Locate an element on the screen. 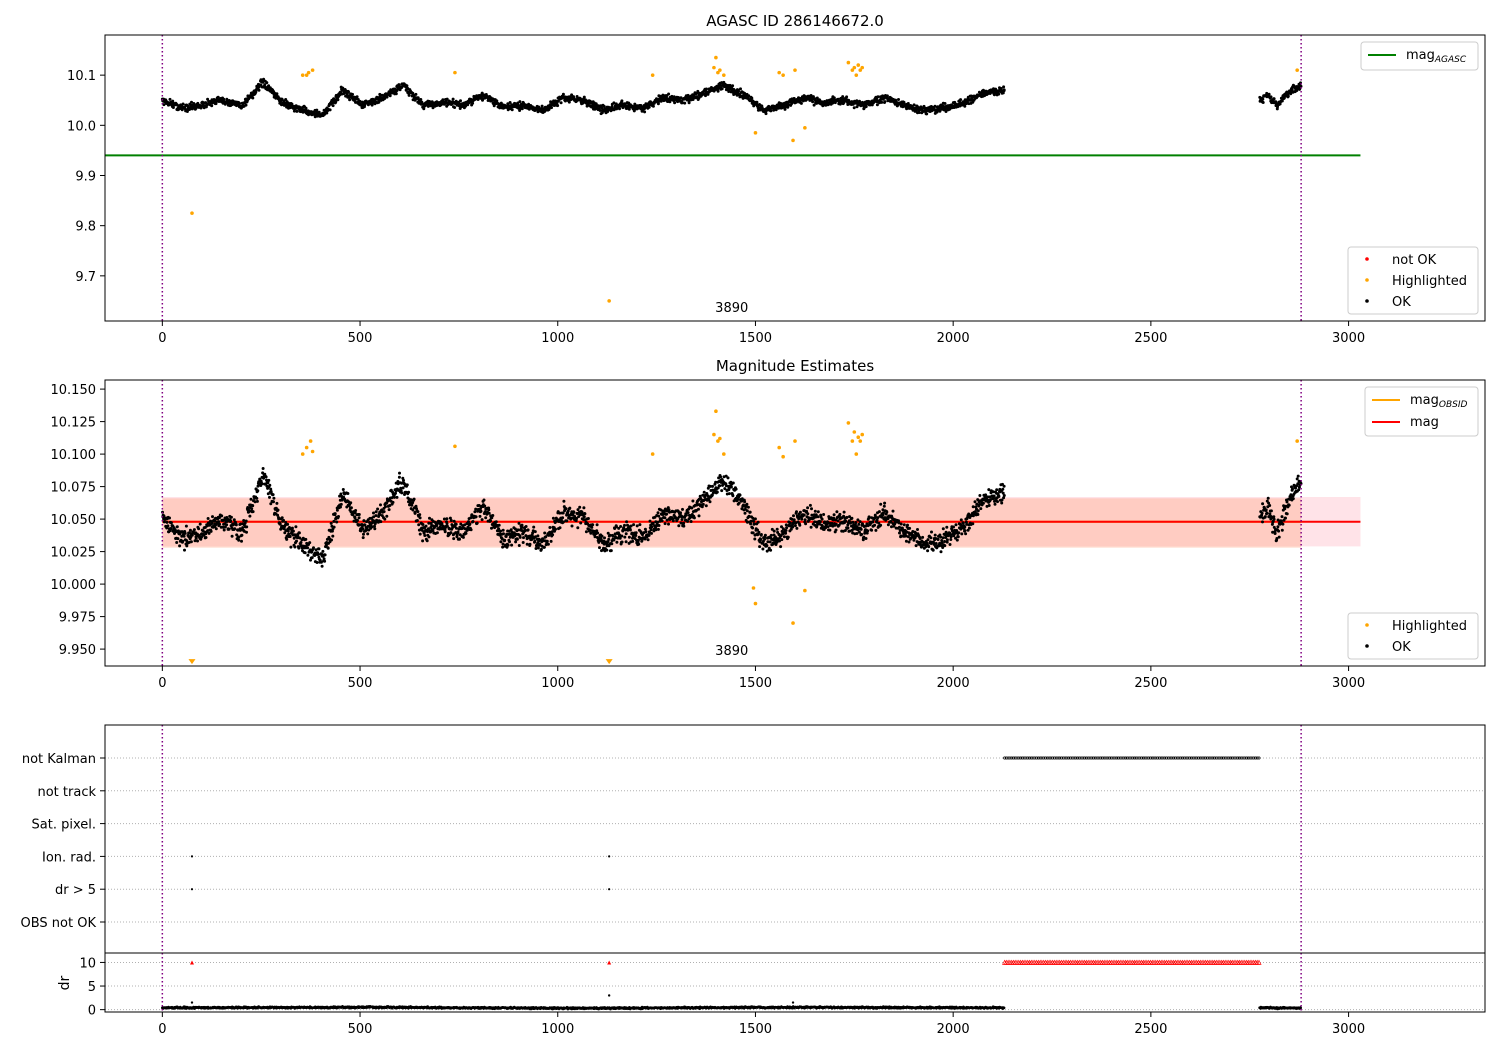 The height and width of the screenshot is (1050, 1500). agasc-legend-point-marker is located at coordinates (1367, 301).